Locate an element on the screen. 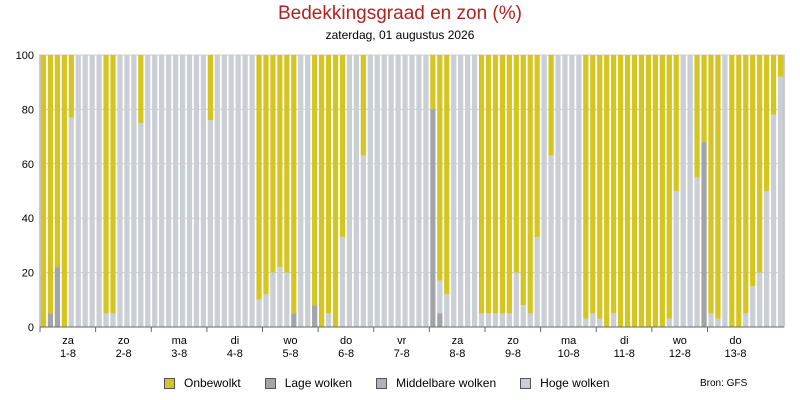 The image size is (800, 400). x-tick-label-date: 5-8 is located at coordinates (291, 354).